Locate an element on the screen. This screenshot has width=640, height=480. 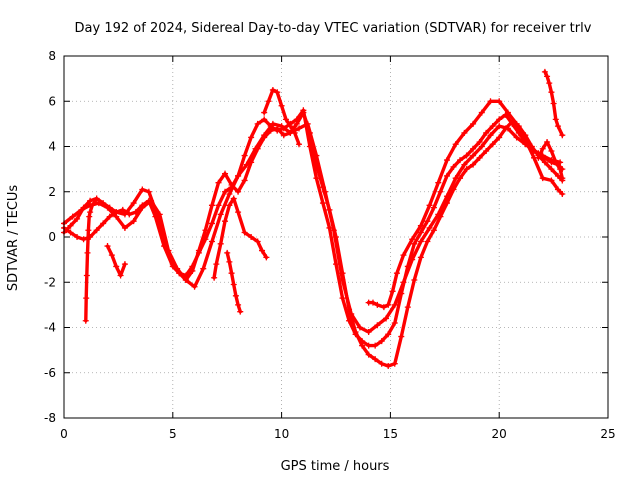
y-tick-label: 2 is located at coordinates (52, 192).